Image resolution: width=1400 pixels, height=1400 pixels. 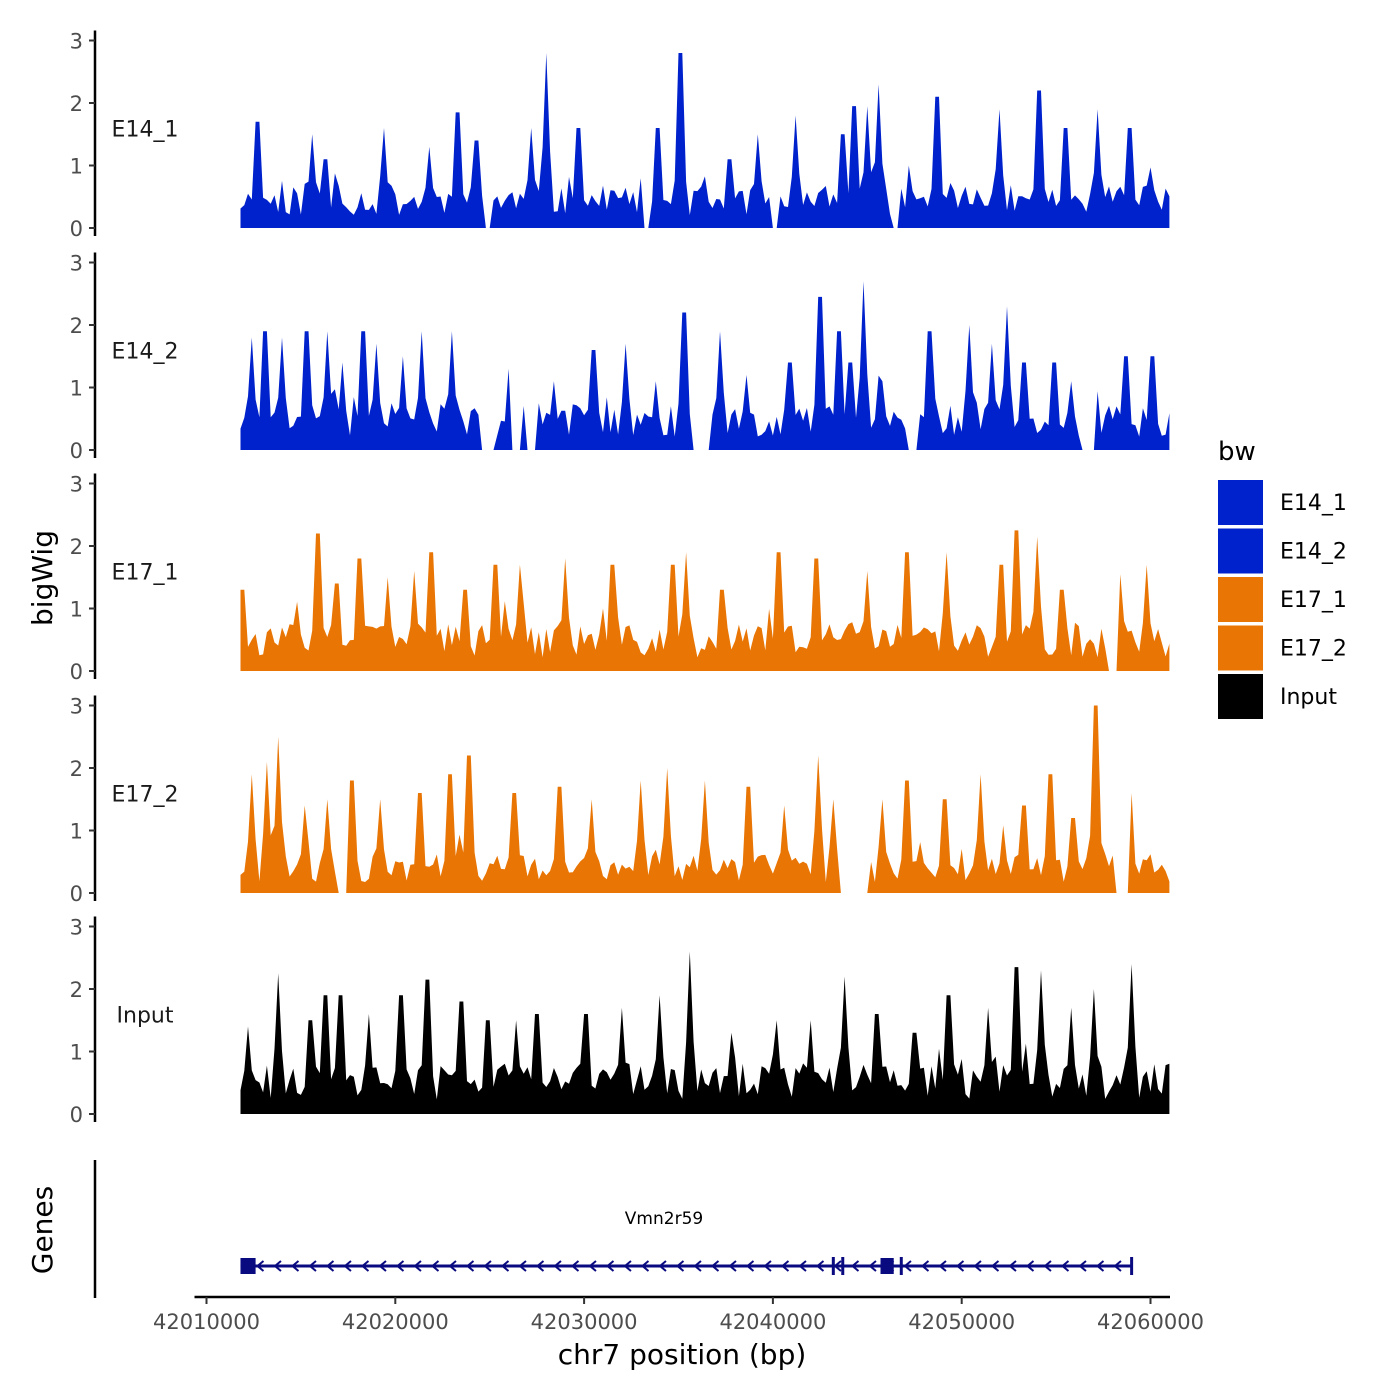 I want to click on legend-title: bw, so click(x=1237, y=452).